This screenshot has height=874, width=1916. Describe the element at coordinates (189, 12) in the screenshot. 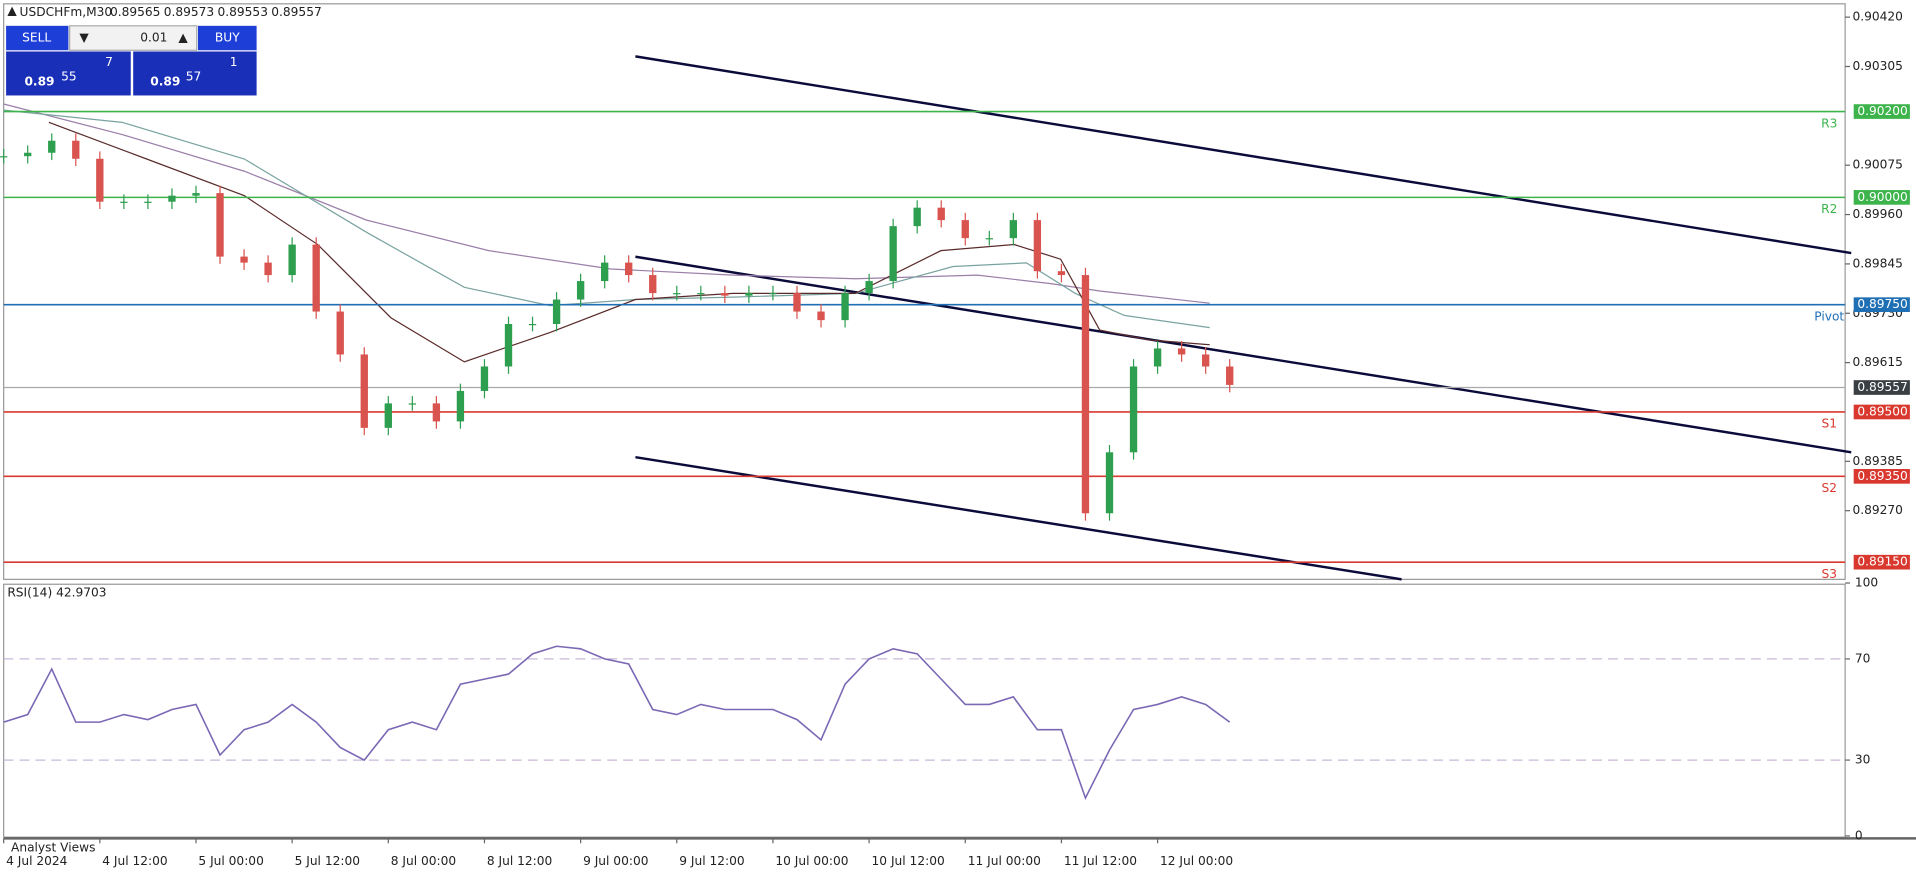

I see `quote: 0.89573` at that location.